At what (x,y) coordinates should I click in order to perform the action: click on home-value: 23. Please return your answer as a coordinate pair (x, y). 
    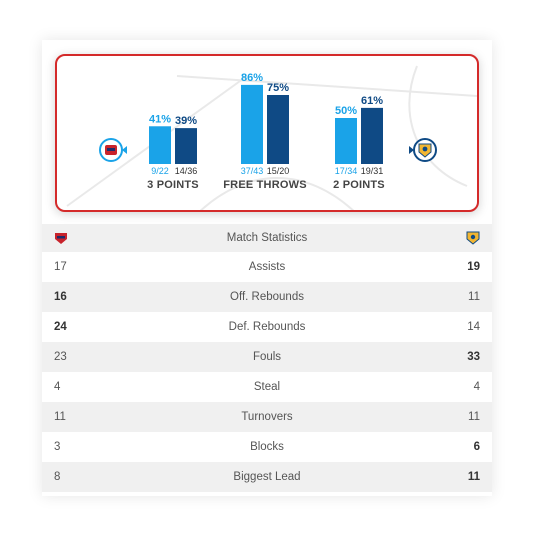
    Looking at the image, I should click on (60, 357).